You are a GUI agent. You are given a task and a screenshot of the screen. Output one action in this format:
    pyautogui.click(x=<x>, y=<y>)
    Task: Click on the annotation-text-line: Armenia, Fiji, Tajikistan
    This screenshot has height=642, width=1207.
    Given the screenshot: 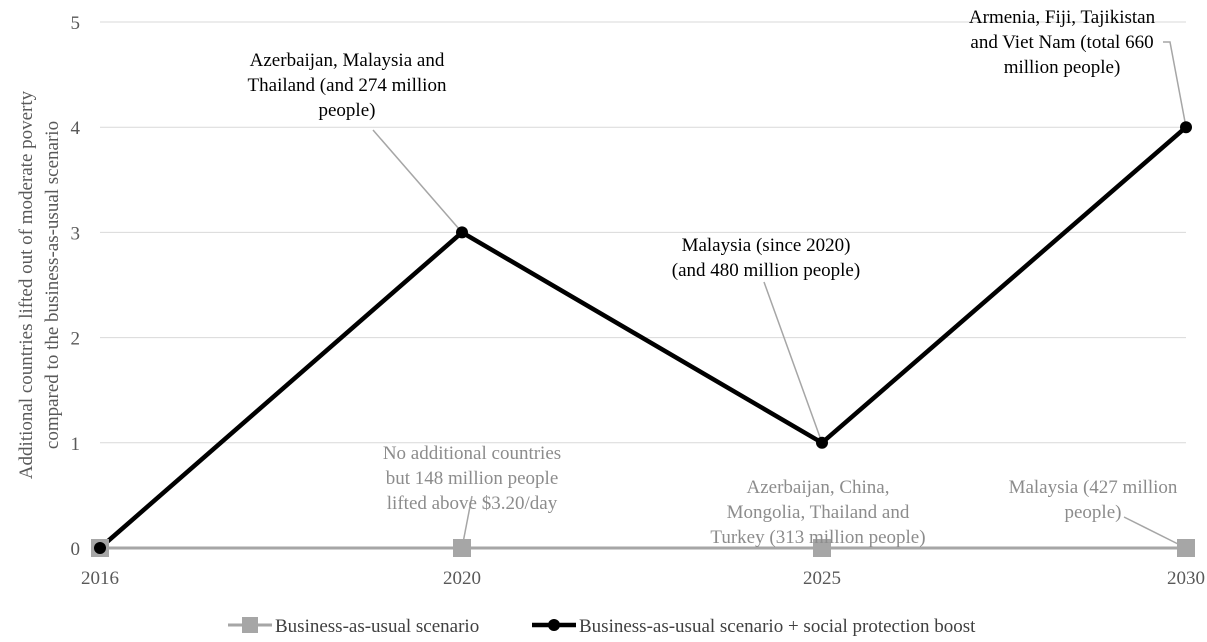 What is the action you would take?
    pyautogui.click(x=1062, y=17)
    